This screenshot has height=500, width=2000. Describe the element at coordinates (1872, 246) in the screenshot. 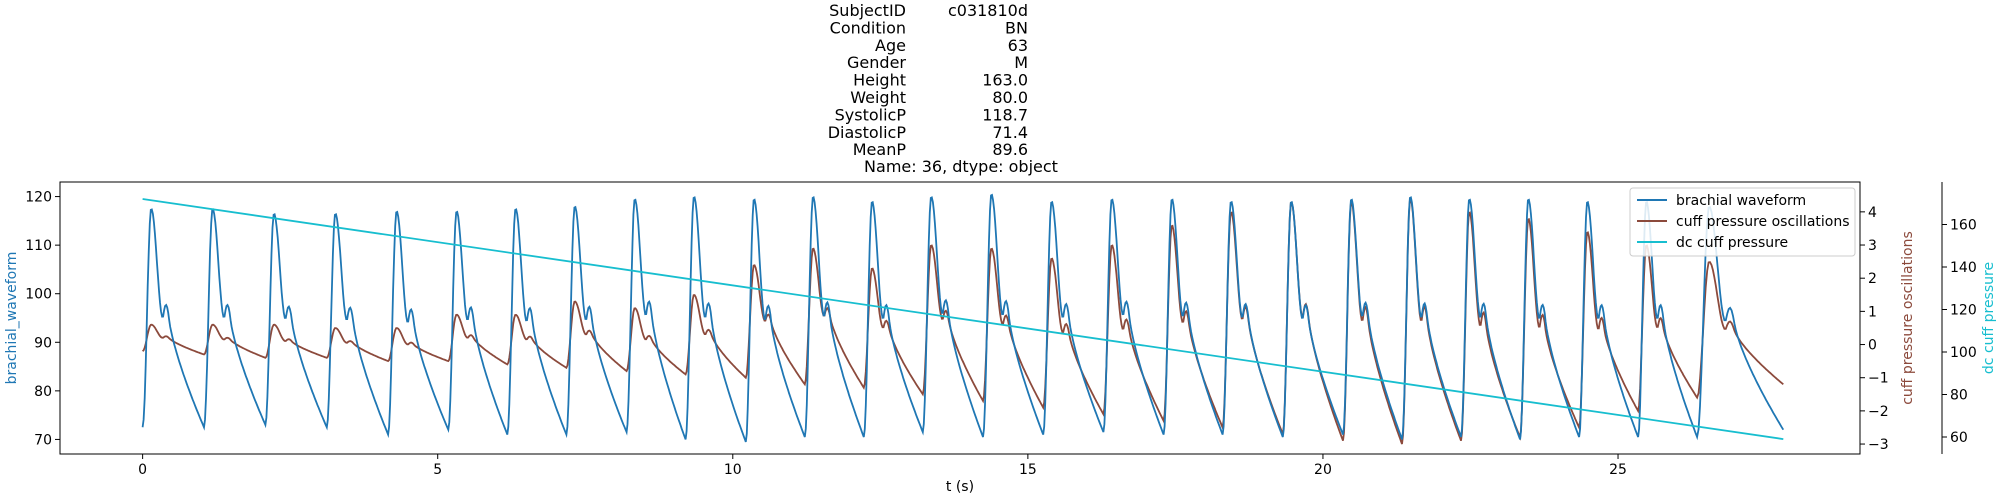

I see `y-right1-tick-label: 3` at that location.